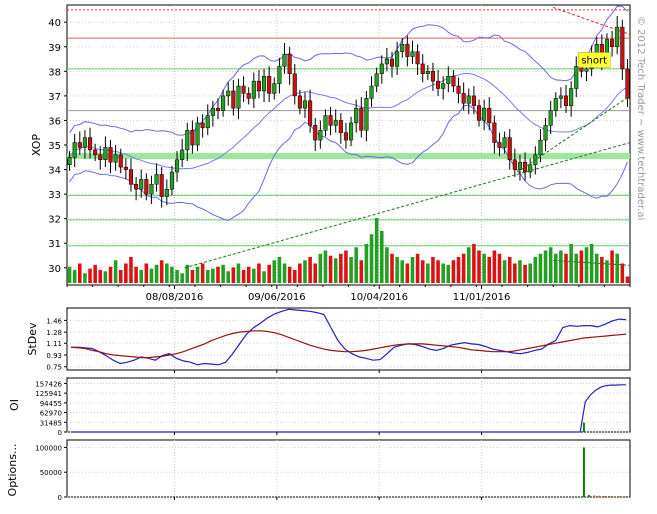 This screenshot has height=514, width=657. I want to click on date-tick-label-2: 10/04/2016, so click(379, 297).